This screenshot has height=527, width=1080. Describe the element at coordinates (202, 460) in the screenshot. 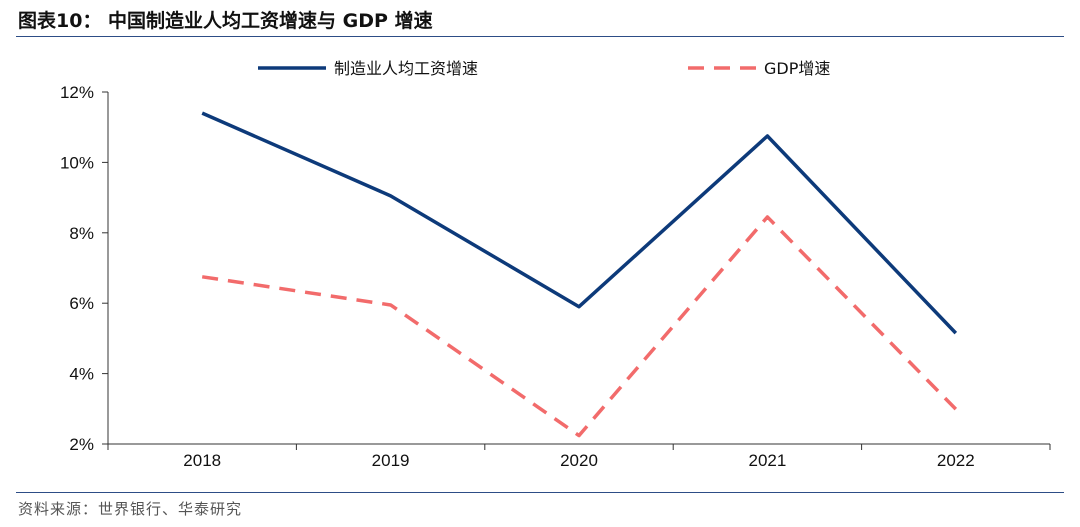

I see `x-tick-label: 2018` at that location.